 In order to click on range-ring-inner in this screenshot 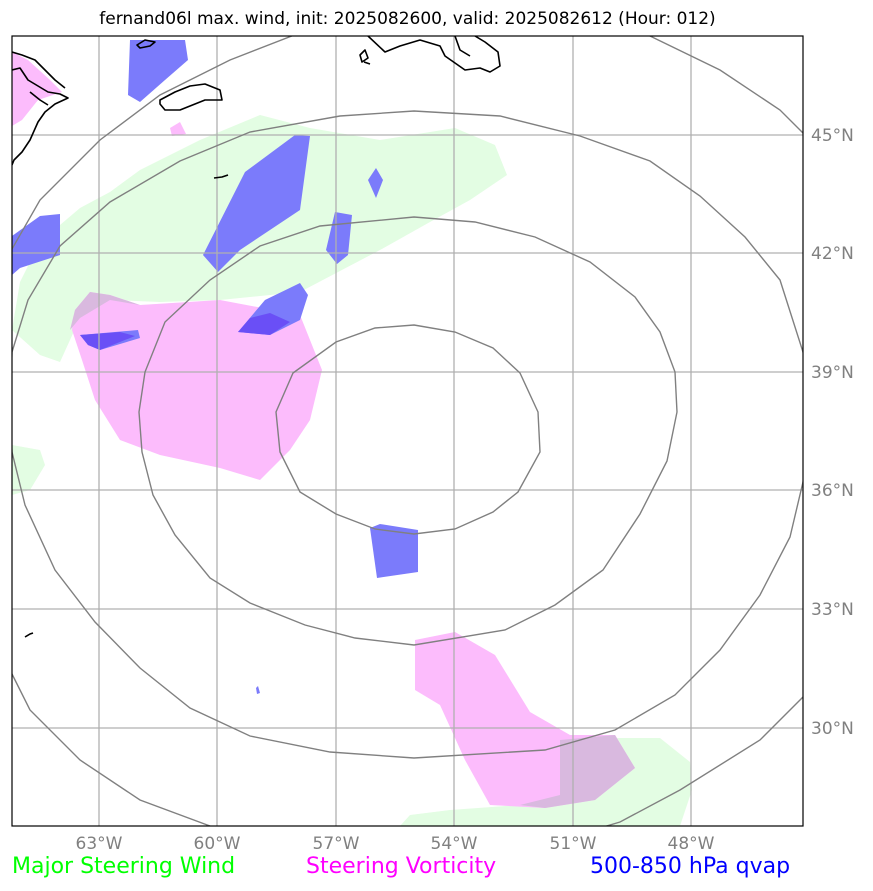, I will do `click(408, 429)`.